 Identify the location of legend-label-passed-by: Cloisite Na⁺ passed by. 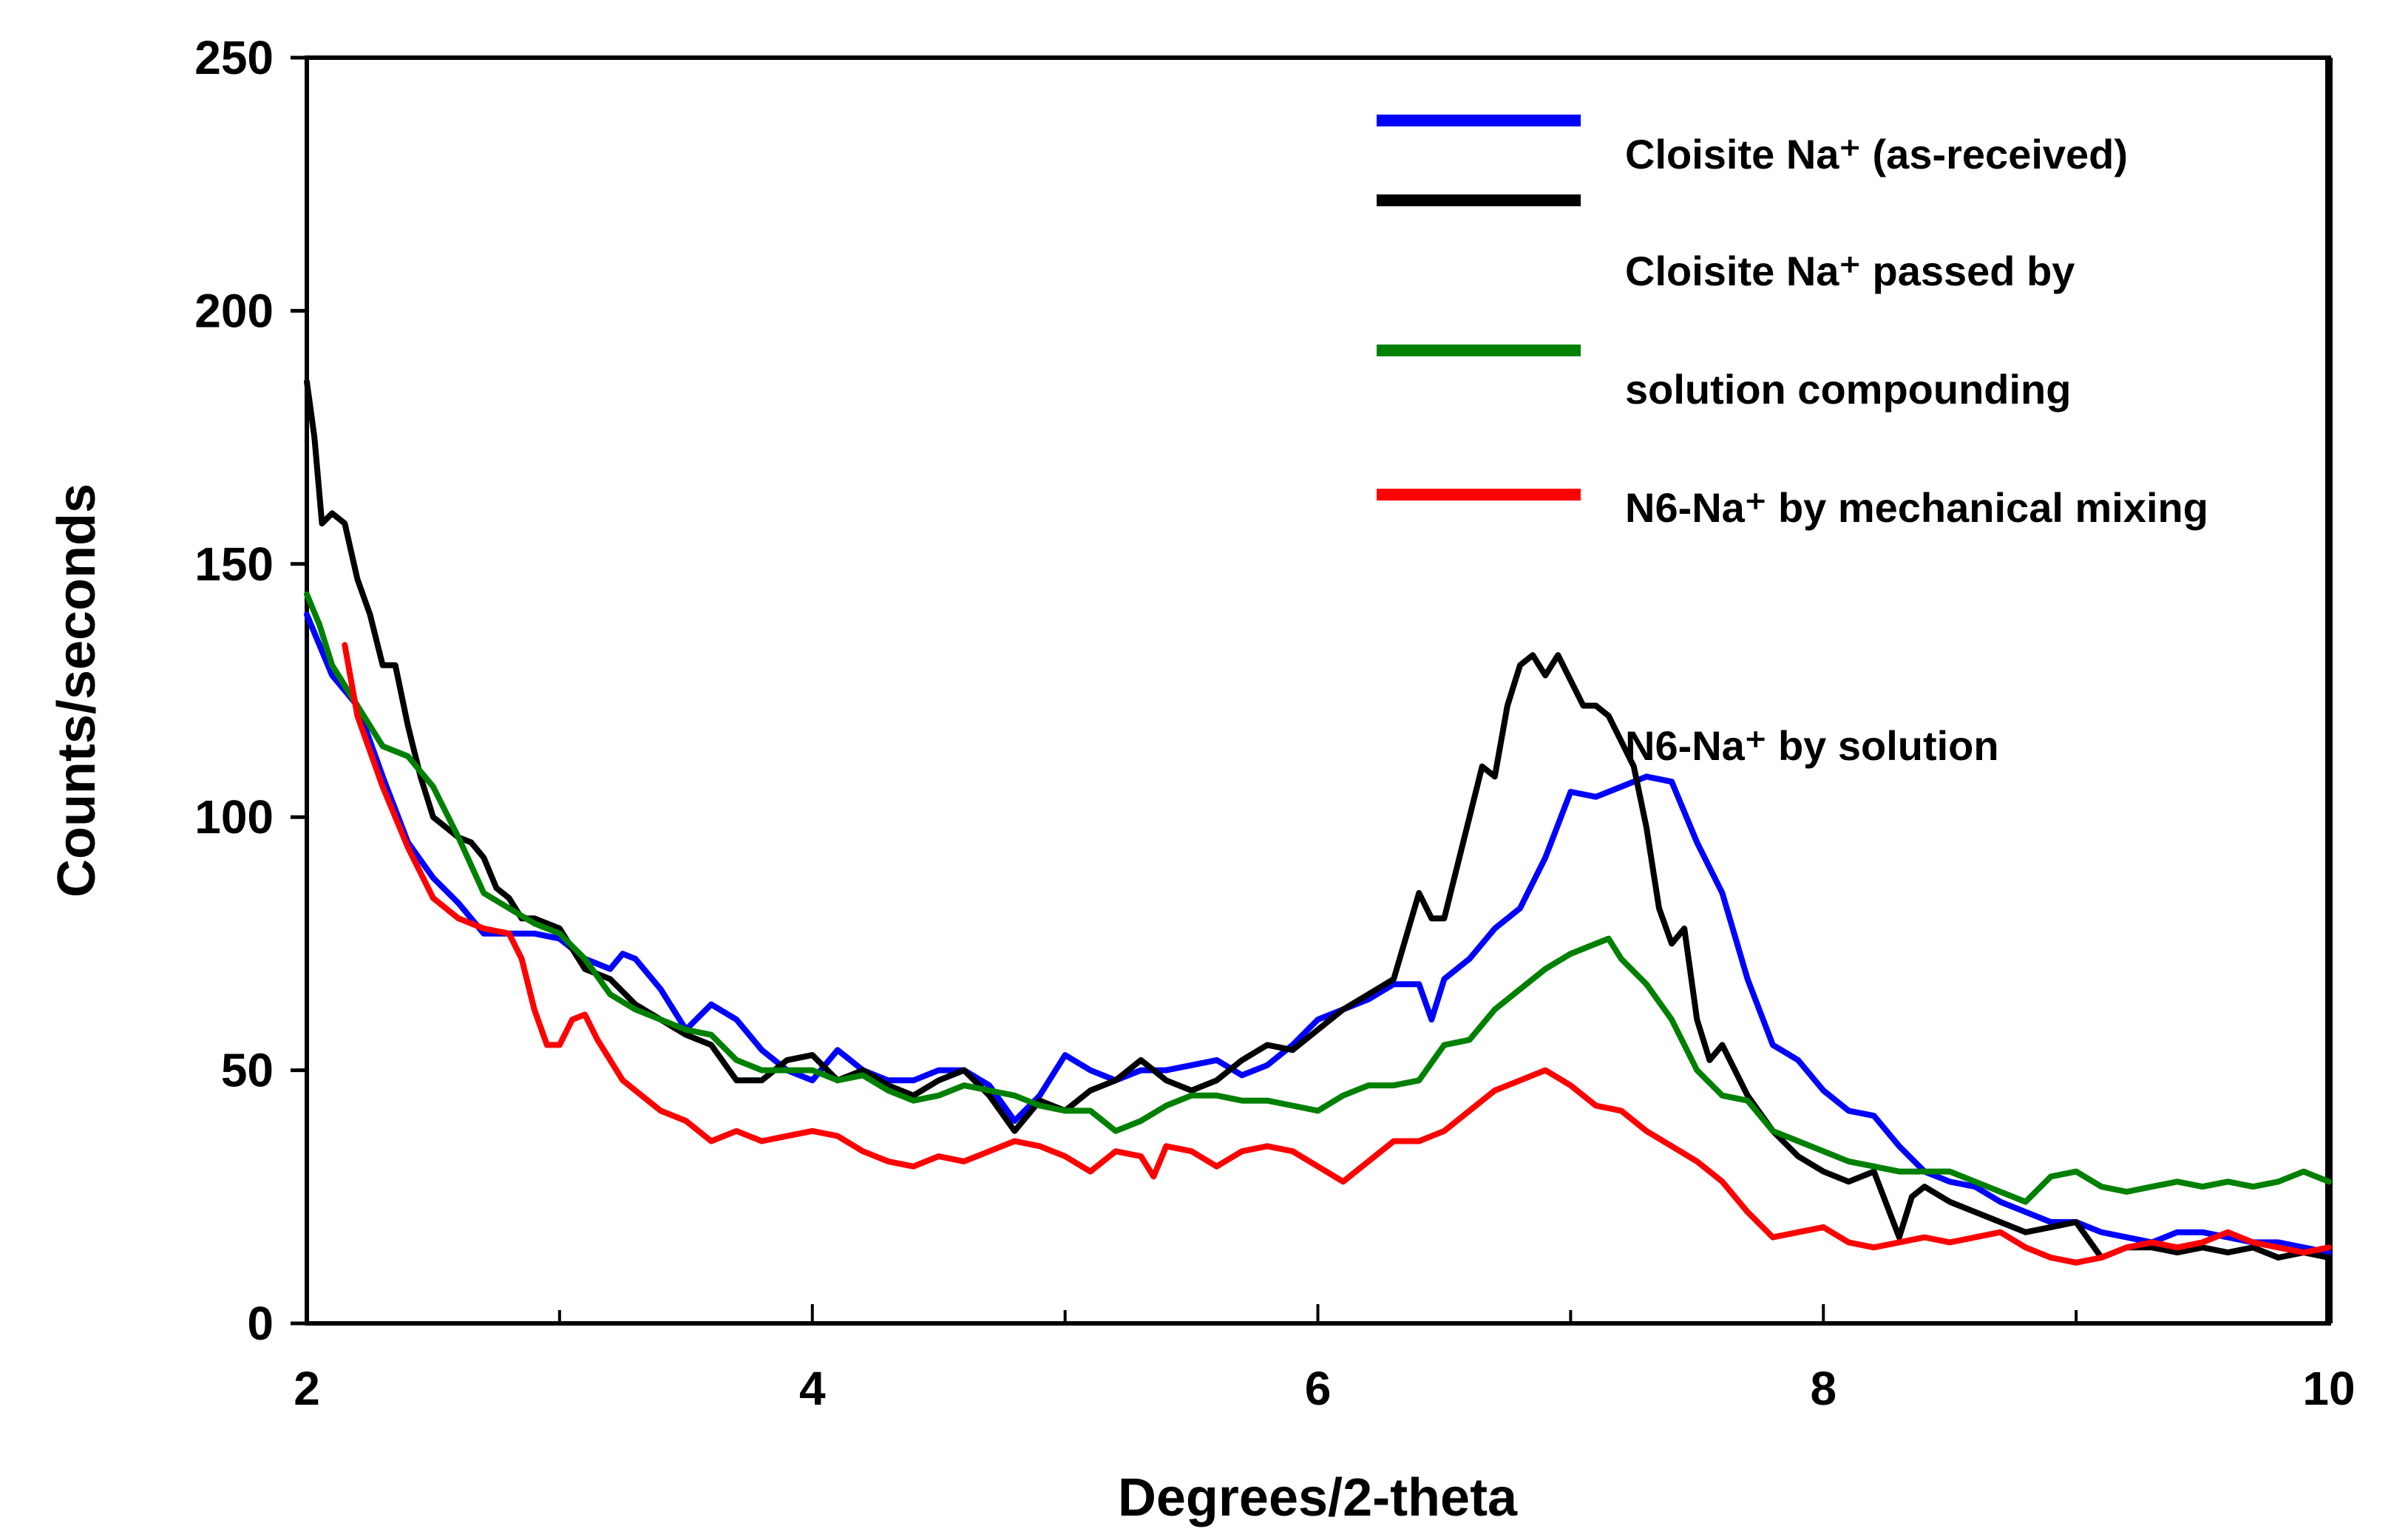
(1850, 271).